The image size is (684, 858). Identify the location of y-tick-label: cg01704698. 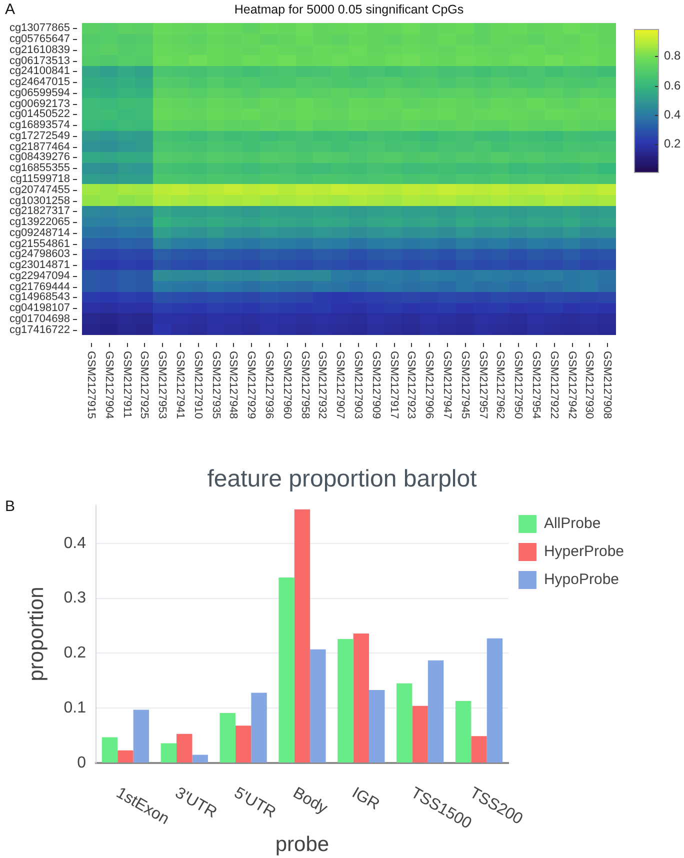
(39, 319).